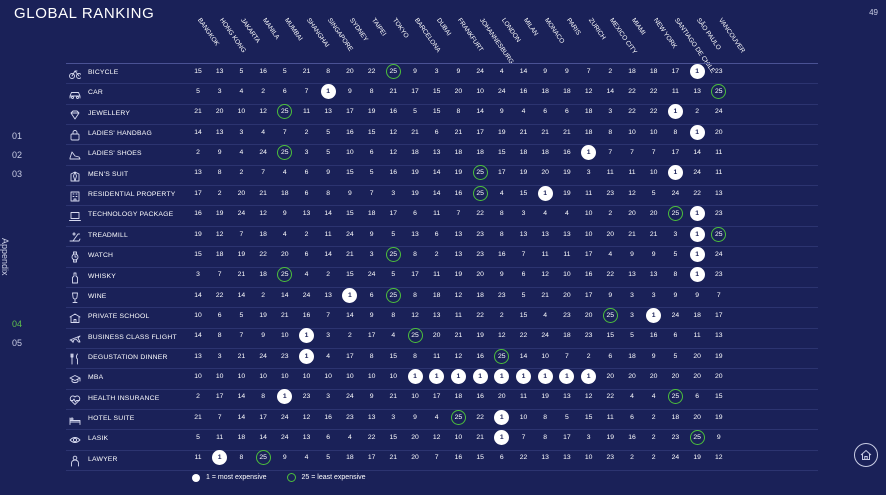  I want to click on rank-value: 20, so click(719, 132).